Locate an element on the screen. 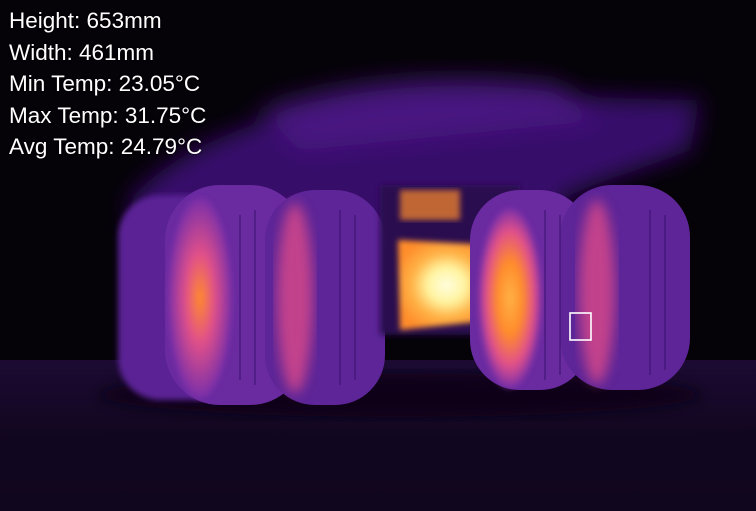  max-temp-readout: Max Temp: 31.75°C is located at coordinates (107, 116).